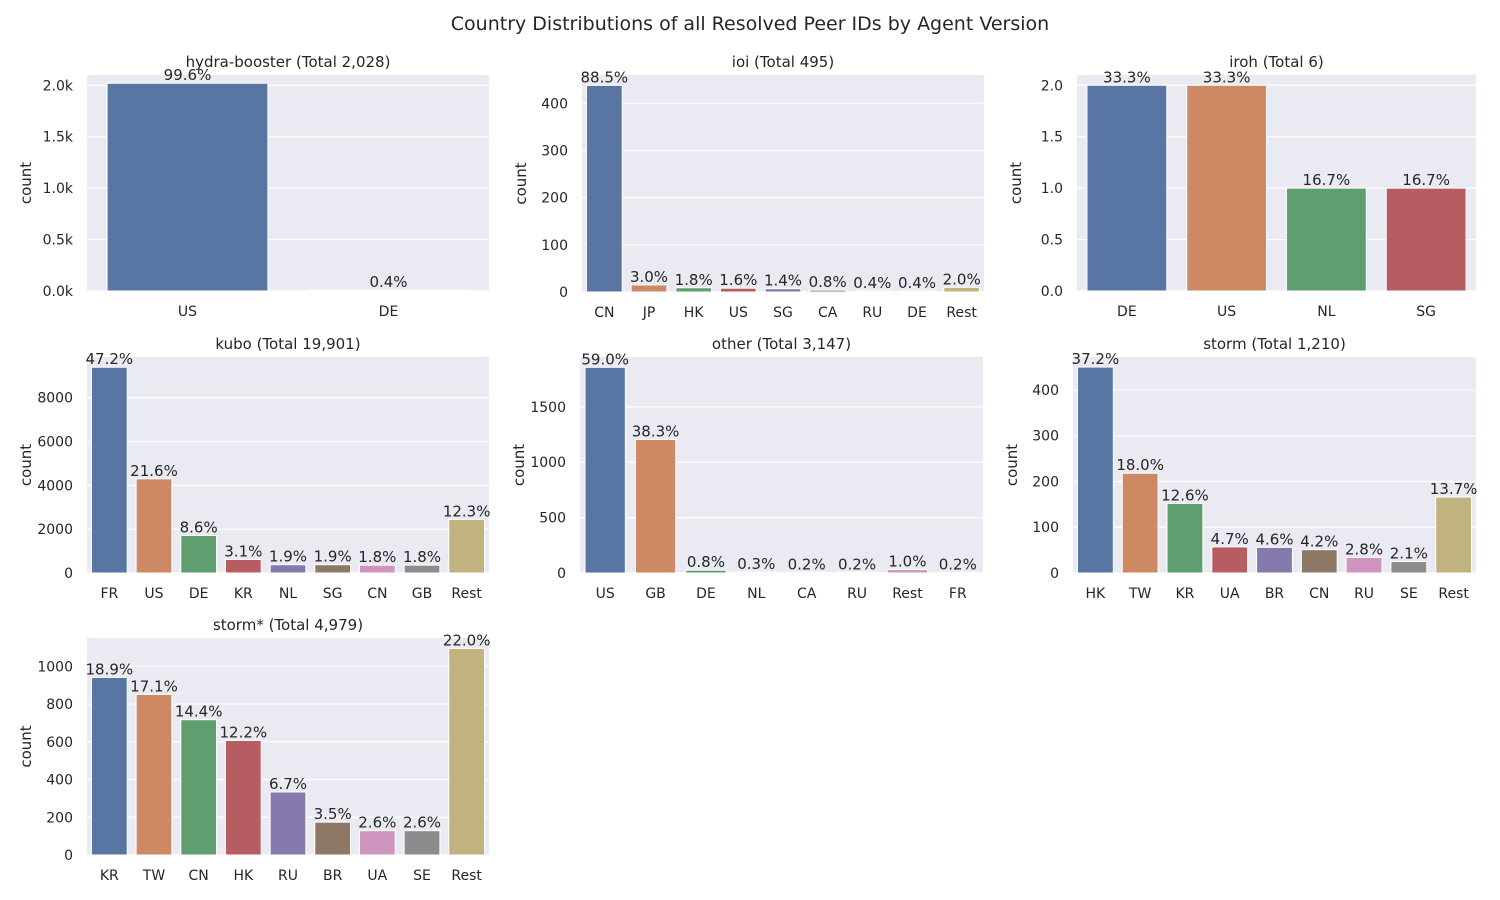  I want to click on bar-value-label: 18.9%, so click(110, 669).